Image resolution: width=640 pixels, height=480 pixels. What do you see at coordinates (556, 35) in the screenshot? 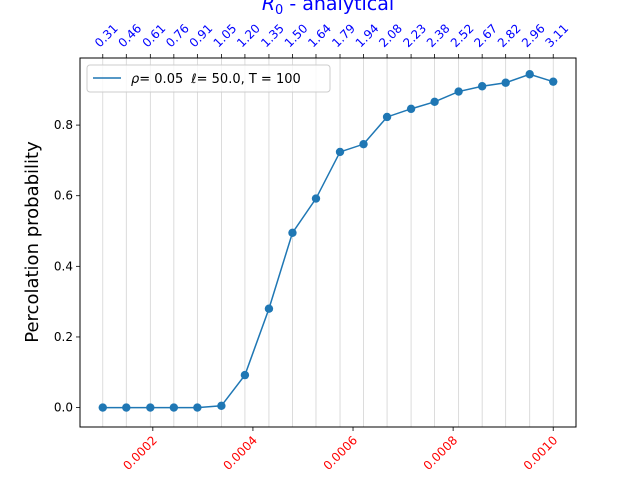
I see `top-tick-label: 3.11` at bounding box center [556, 35].